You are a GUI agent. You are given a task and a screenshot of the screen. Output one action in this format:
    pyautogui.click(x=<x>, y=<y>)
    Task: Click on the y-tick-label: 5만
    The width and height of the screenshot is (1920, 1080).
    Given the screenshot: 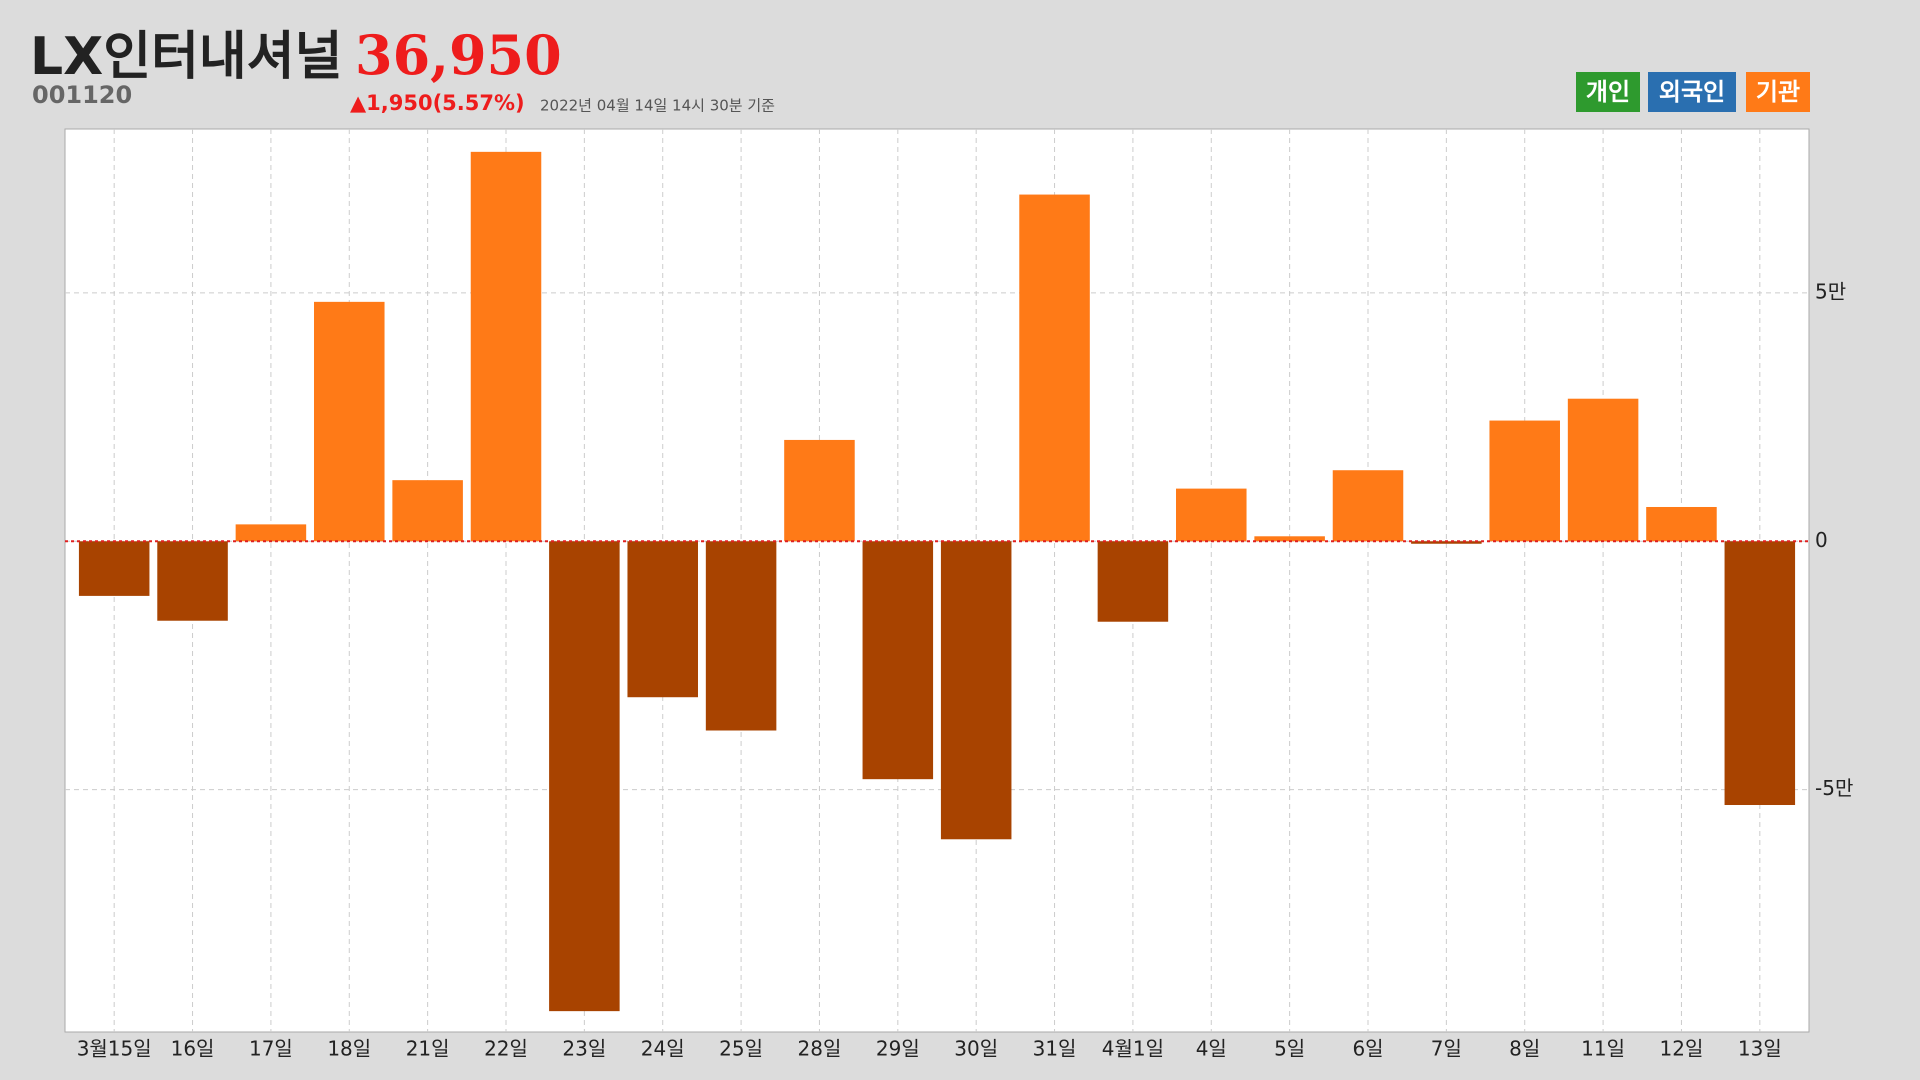 What is the action you would take?
    pyautogui.click(x=1830, y=291)
    